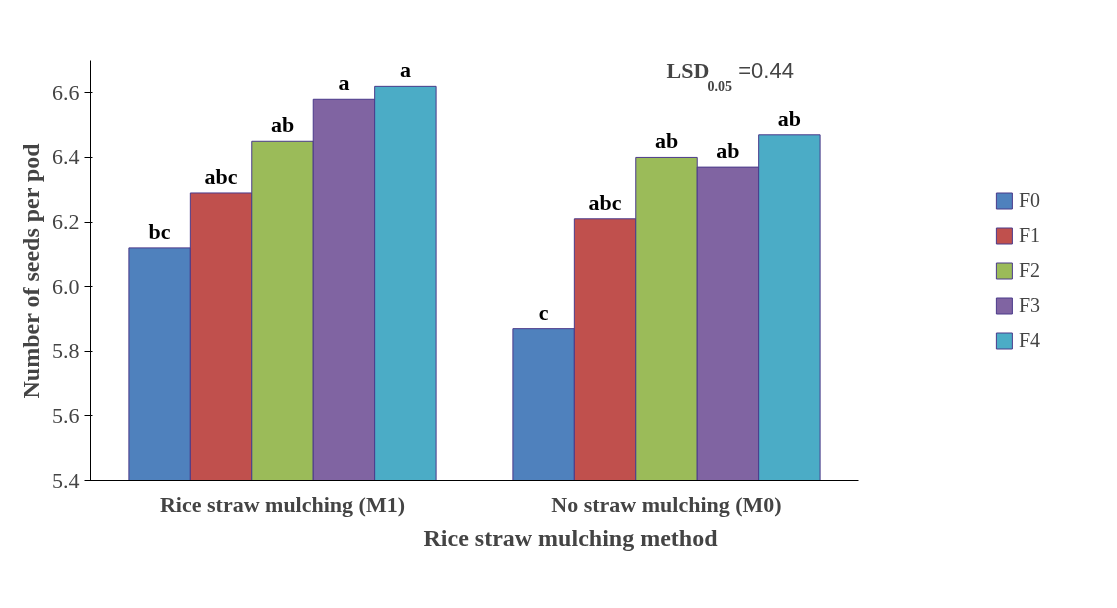  What do you see at coordinates (283, 504) in the screenshot?
I see `x-tick-label: Rice straw mulching (M1)` at bounding box center [283, 504].